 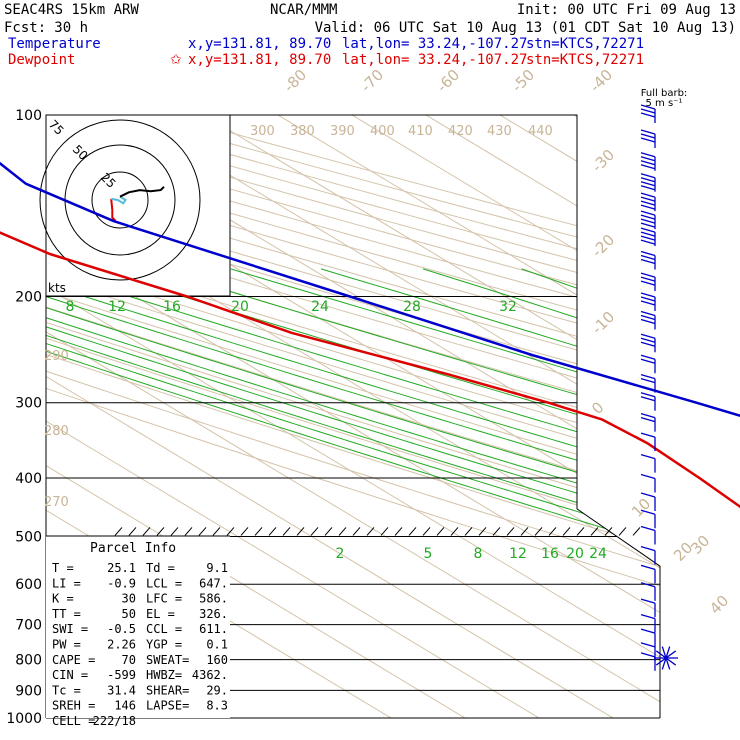 I want to click on pressure-tick-label: 100, so click(x=28, y=116).